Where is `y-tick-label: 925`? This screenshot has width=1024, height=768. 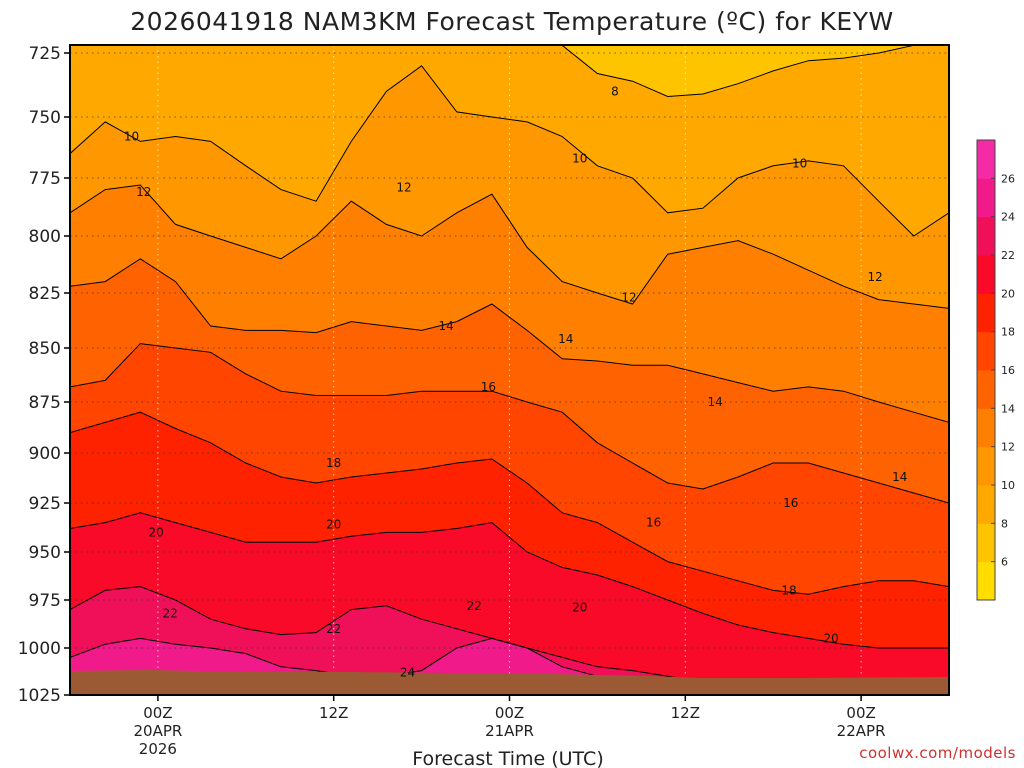 y-tick-label: 925 is located at coordinates (45, 504).